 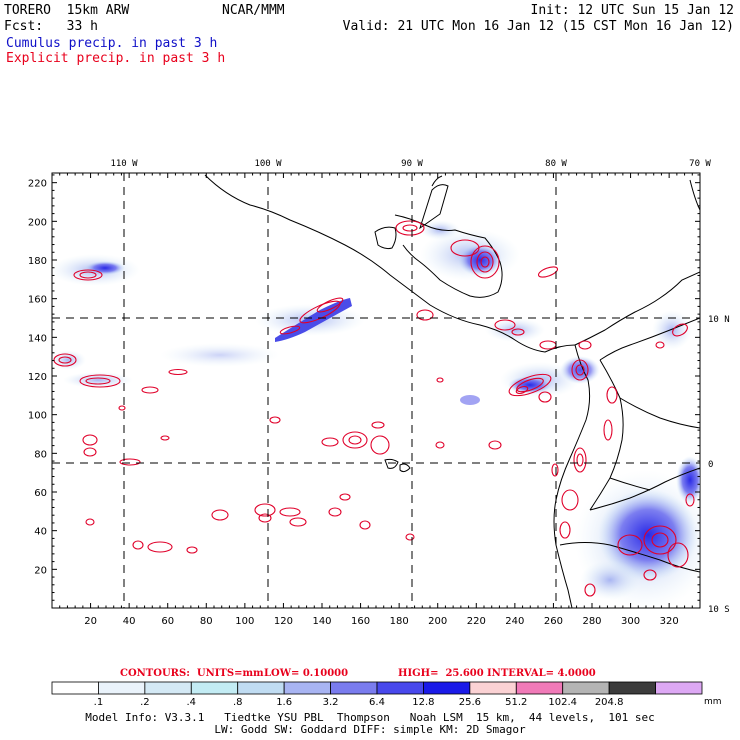 What do you see at coordinates (167, 621) in the screenshot?
I see `x-tick-label: 60` at bounding box center [167, 621].